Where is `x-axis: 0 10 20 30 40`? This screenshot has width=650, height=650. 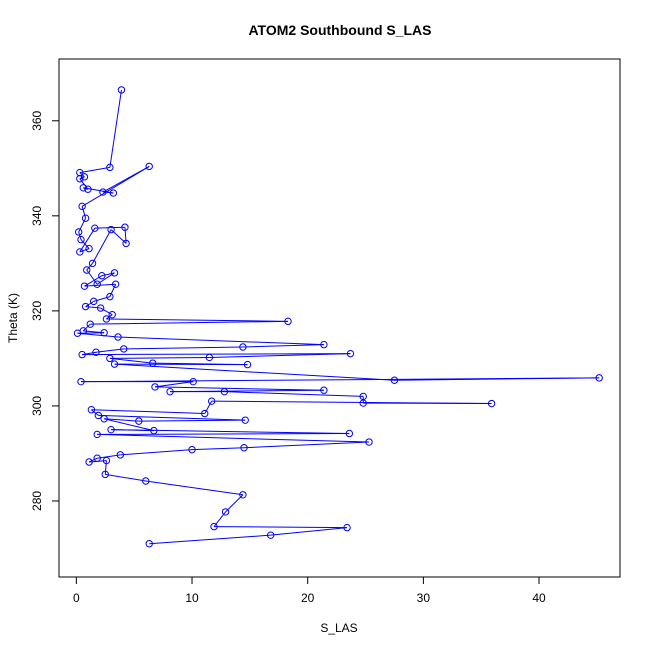 x-axis: 0 10 20 30 40 is located at coordinates (309, 590).